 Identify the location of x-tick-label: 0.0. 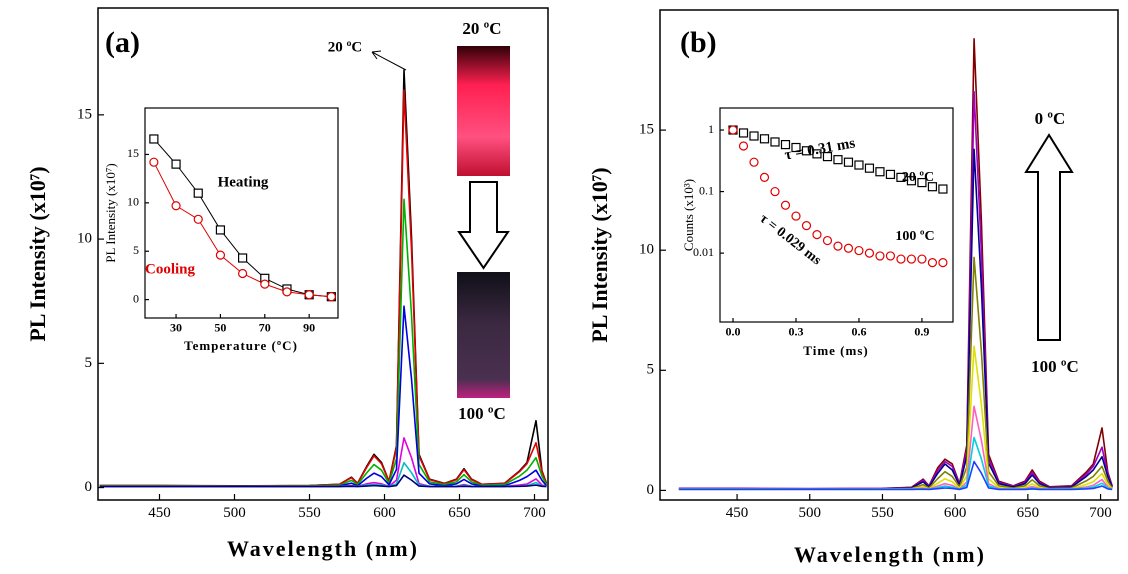
(733, 332).